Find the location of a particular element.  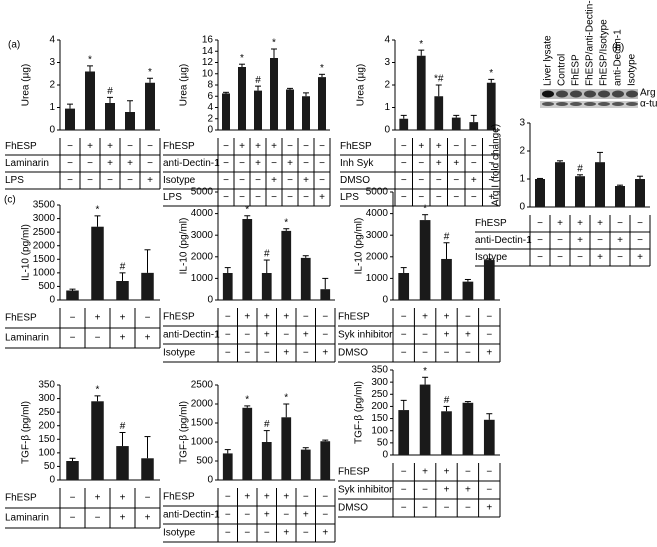

y-tick-label: 1 is located at coordinates (52, 107).